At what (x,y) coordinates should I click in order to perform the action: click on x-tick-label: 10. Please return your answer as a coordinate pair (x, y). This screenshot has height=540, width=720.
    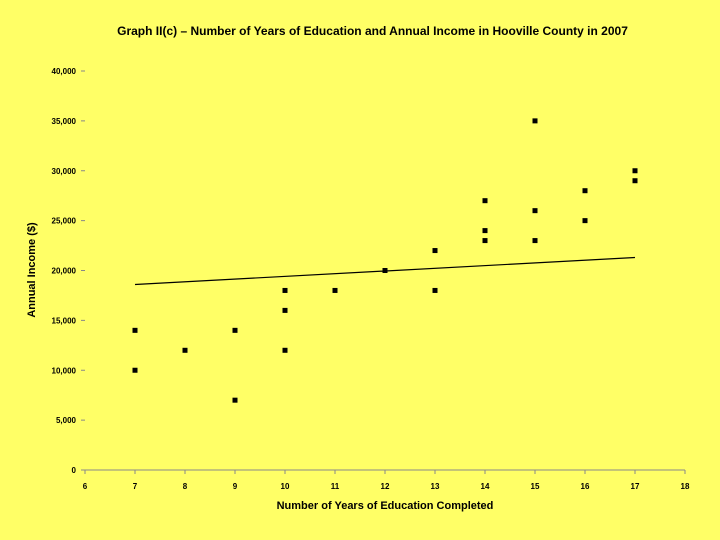
    Looking at the image, I should click on (285, 486).